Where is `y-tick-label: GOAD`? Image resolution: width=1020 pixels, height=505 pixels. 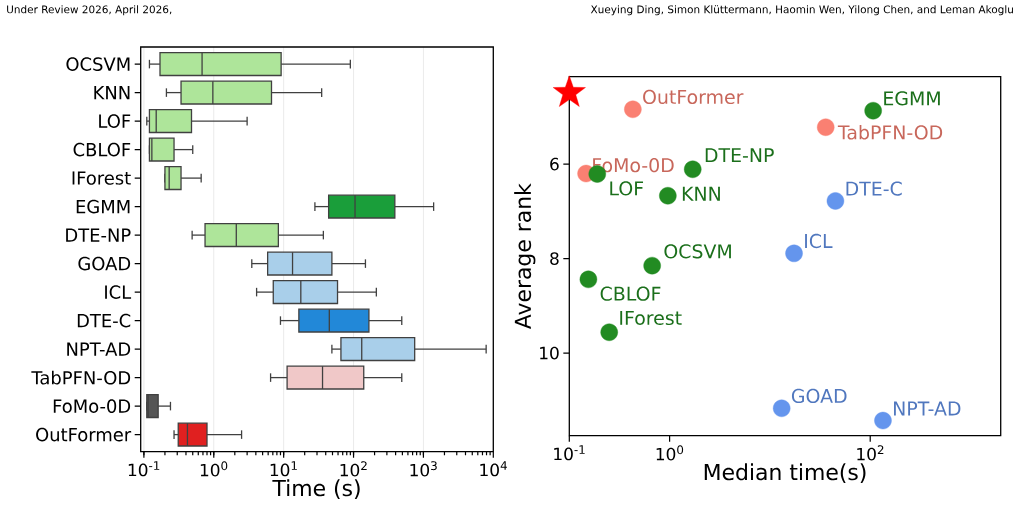
y-tick-label: GOAD is located at coordinates (104, 263).